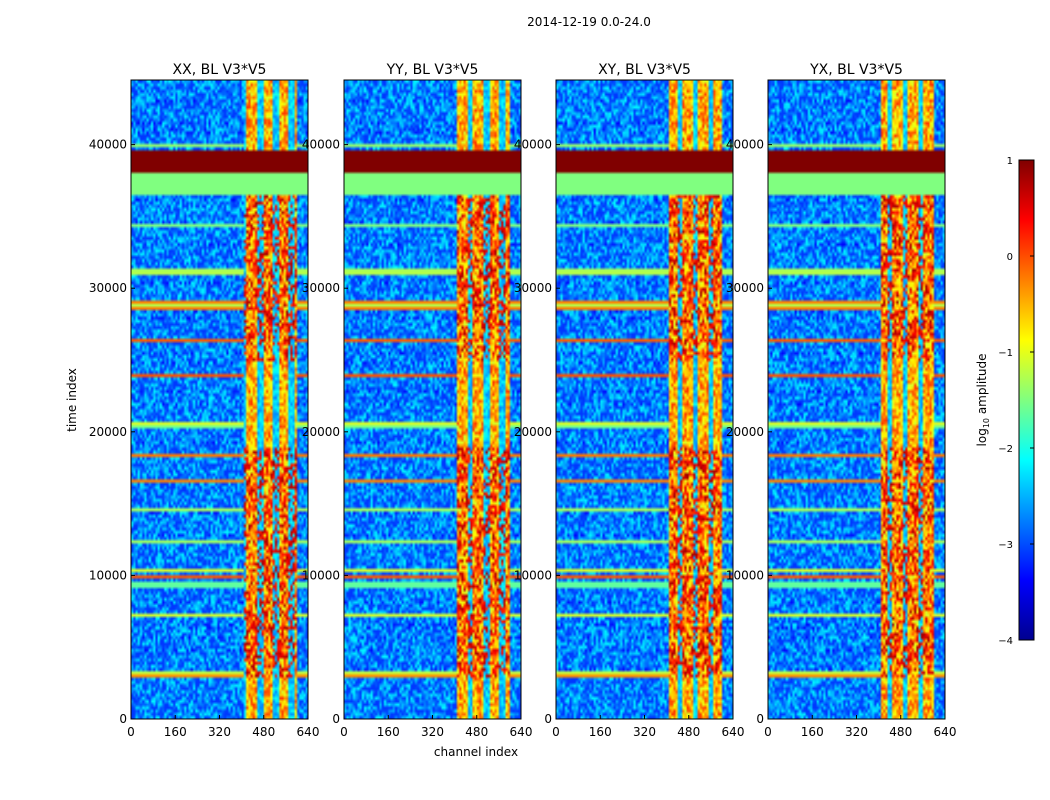 The height and width of the screenshot is (800, 1050). Describe the element at coordinates (589, 22) in the screenshot. I see `figure-suptitle: 2014-12-19 0.0-24.0` at that location.